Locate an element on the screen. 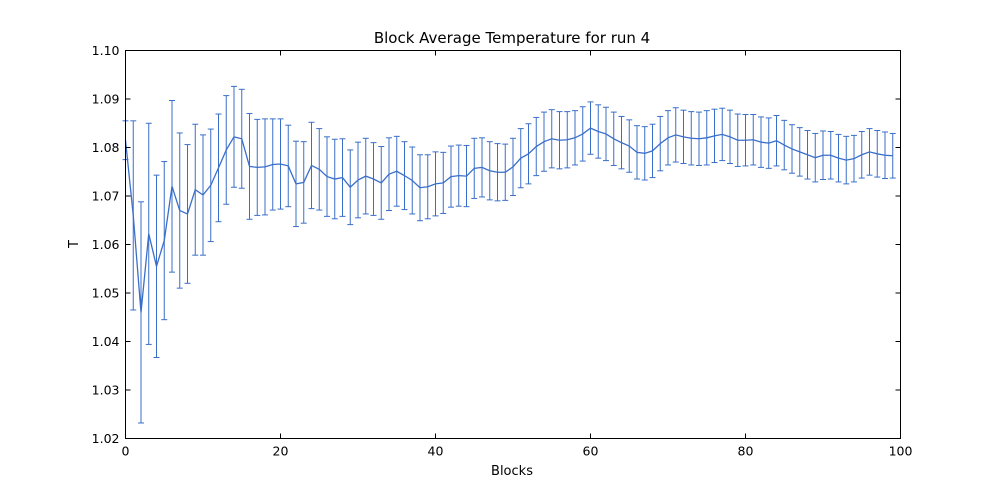 The width and height of the screenshot is (1000, 500). y-tick-label: 1.02 is located at coordinates (106, 438).